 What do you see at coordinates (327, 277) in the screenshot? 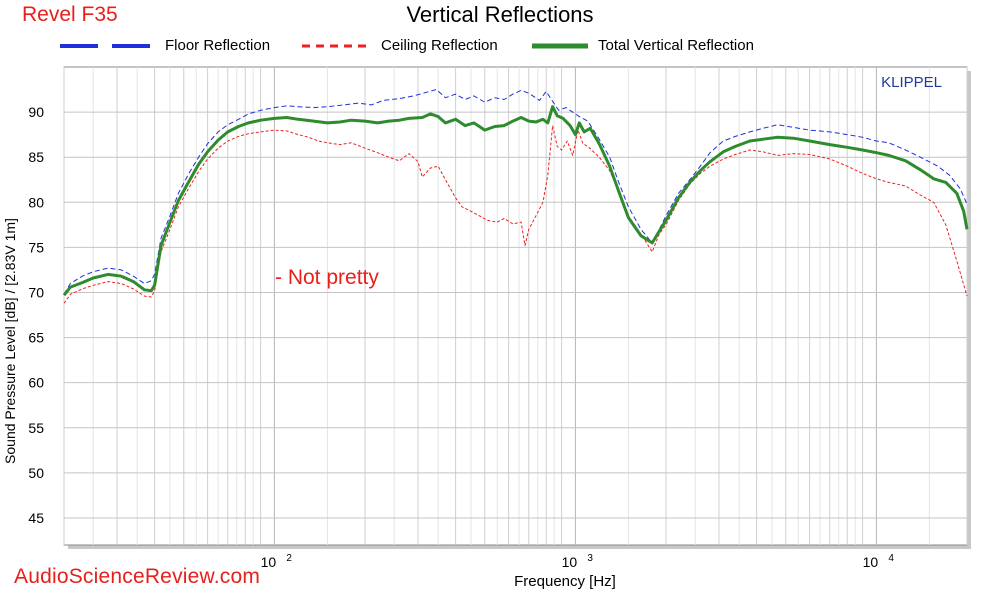
I see `annotation-note: - Not pretty` at bounding box center [327, 277].